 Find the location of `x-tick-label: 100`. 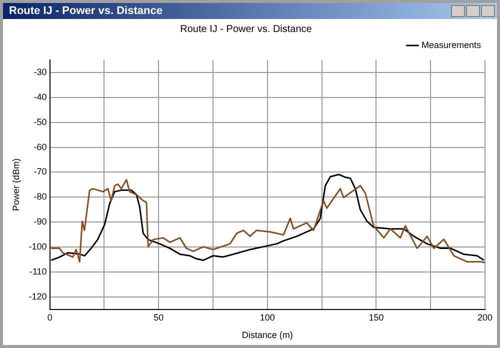

x-tick-label: 100 is located at coordinates (267, 317).